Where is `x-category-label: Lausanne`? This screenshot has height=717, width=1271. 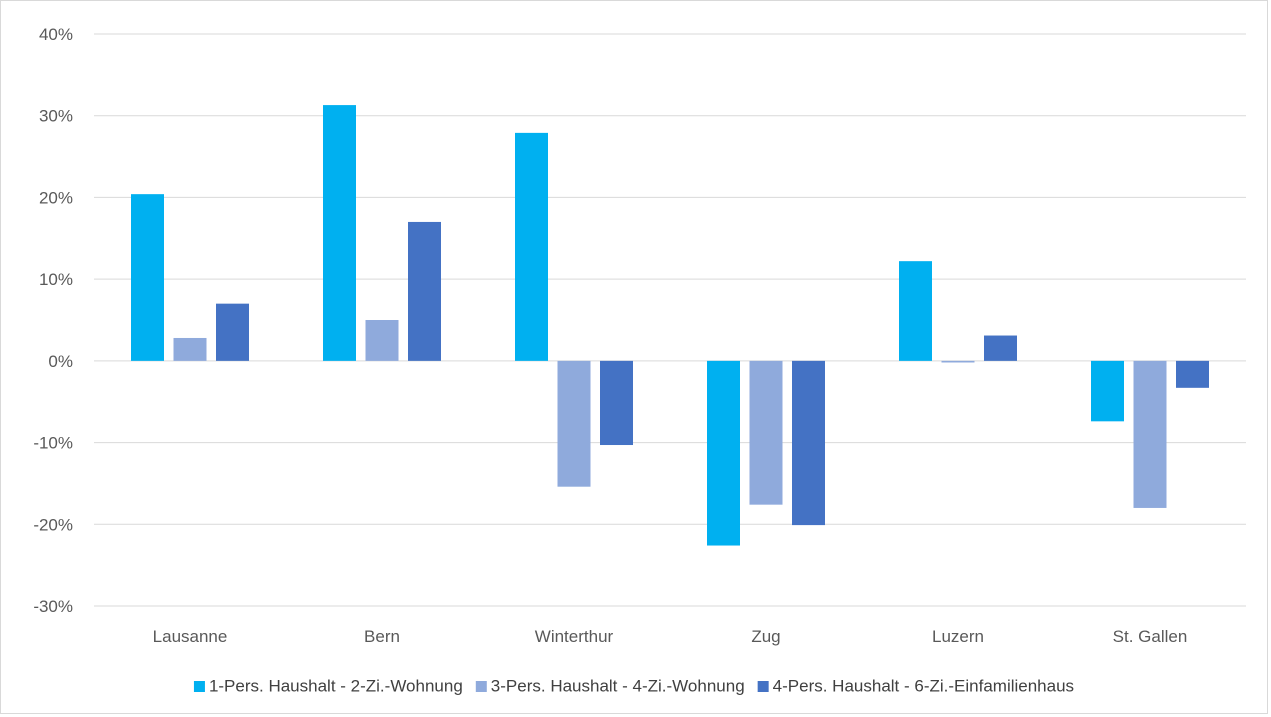 x-category-label: Lausanne is located at coordinates (190, 636).